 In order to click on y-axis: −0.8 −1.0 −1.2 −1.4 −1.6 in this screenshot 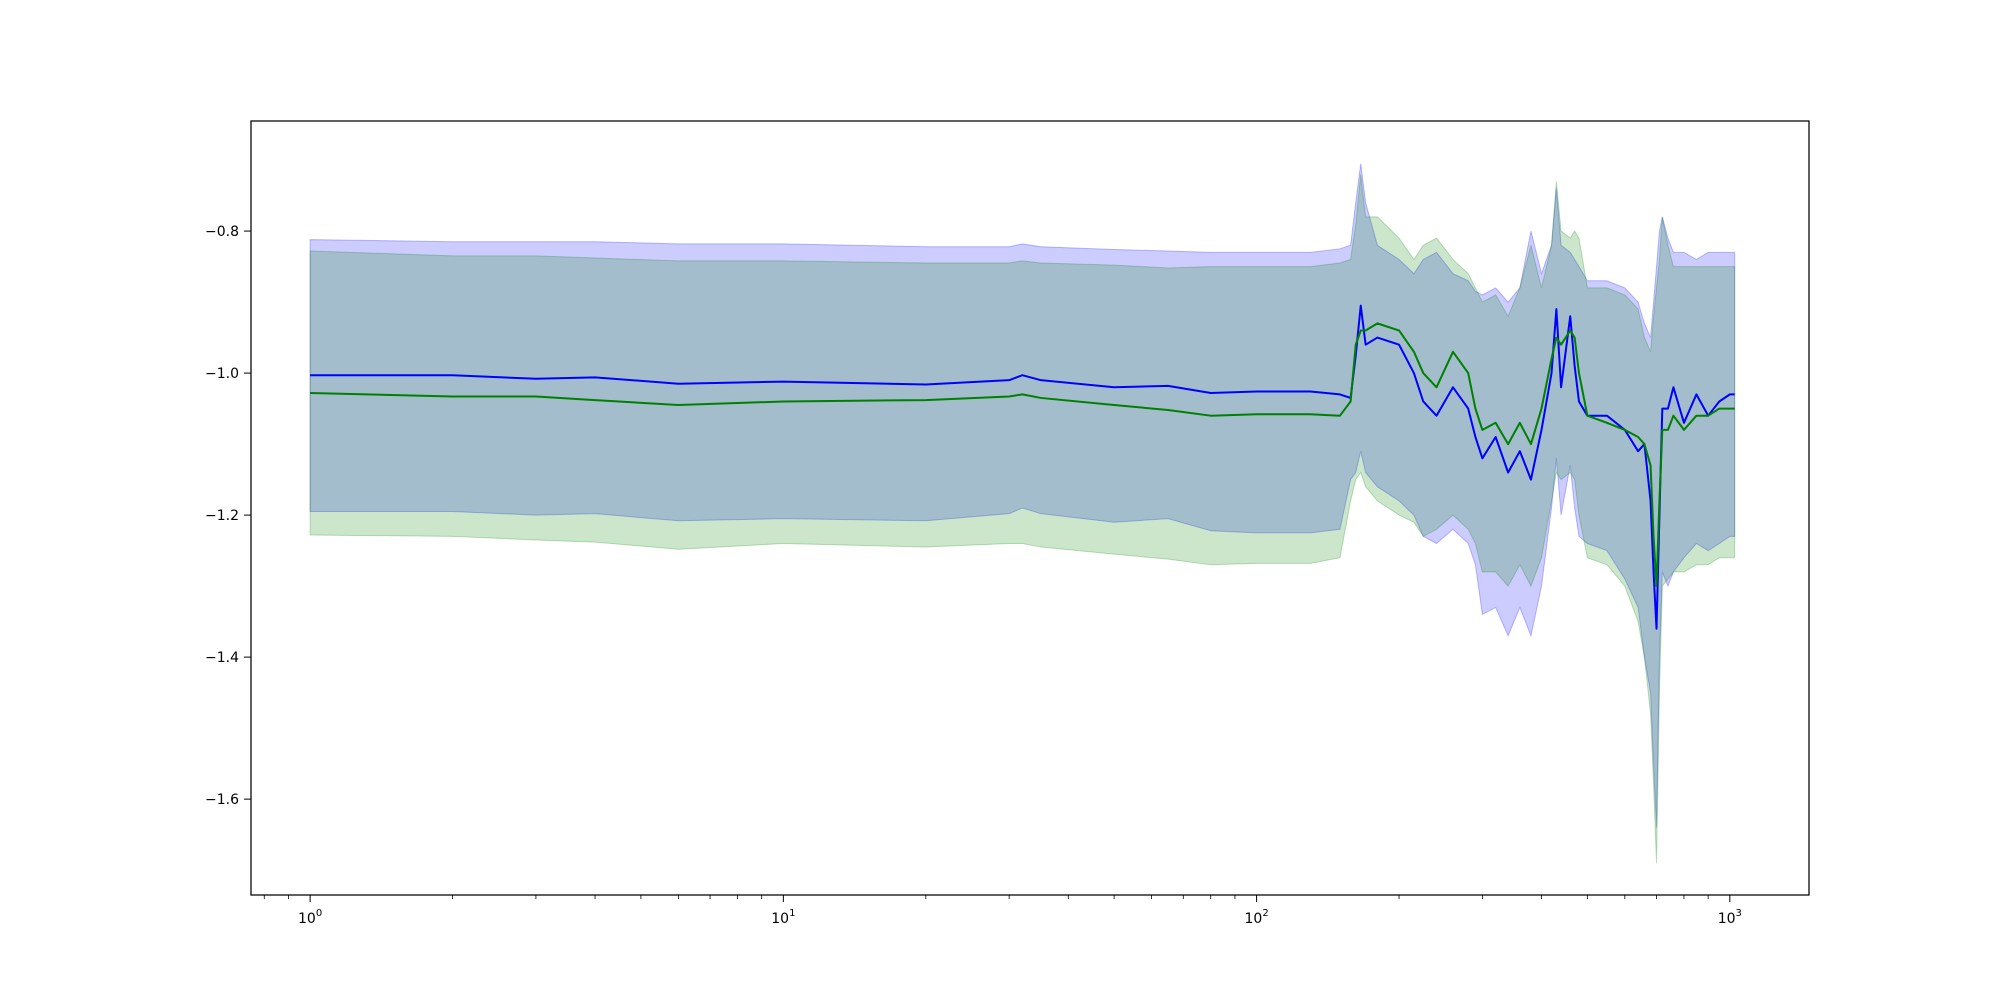, I will do `click(228, 516)`.